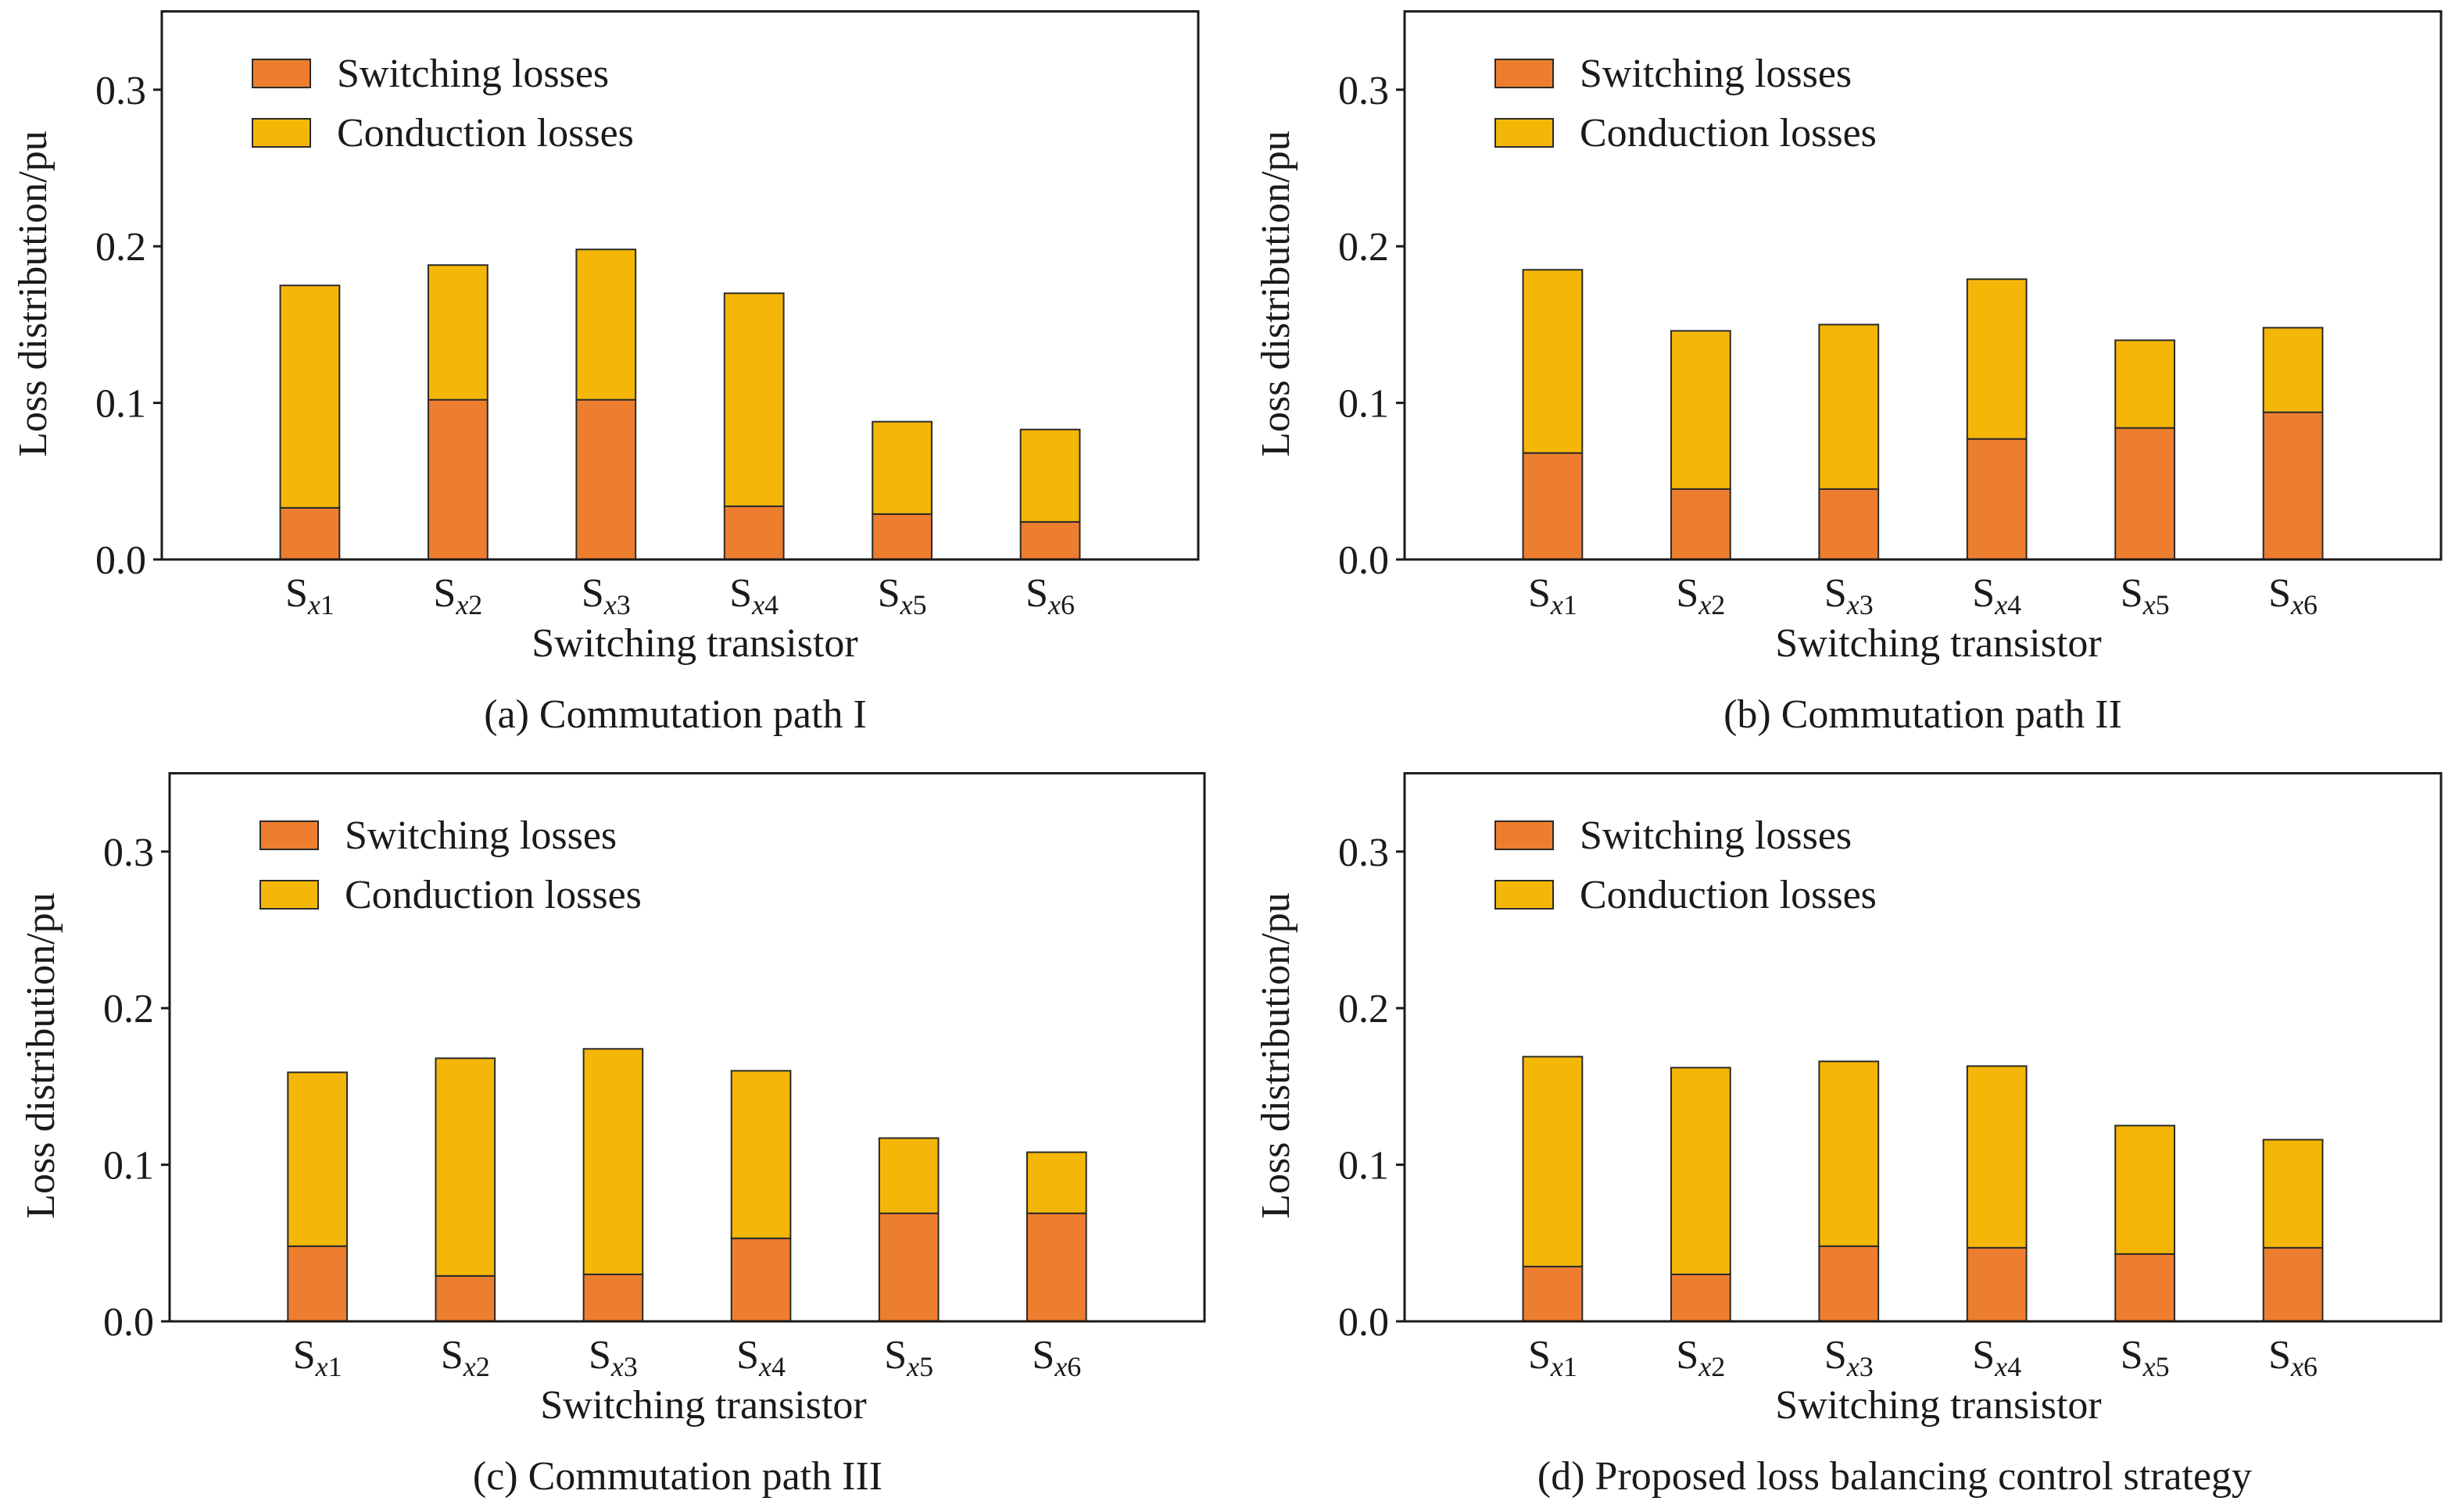 Image resolution: width=2459 pixels, height=1512 pixels. Describe the element at coordinates (1552, 1357) in the screenshot. I see `x-tick-label: Sx1` at that location.